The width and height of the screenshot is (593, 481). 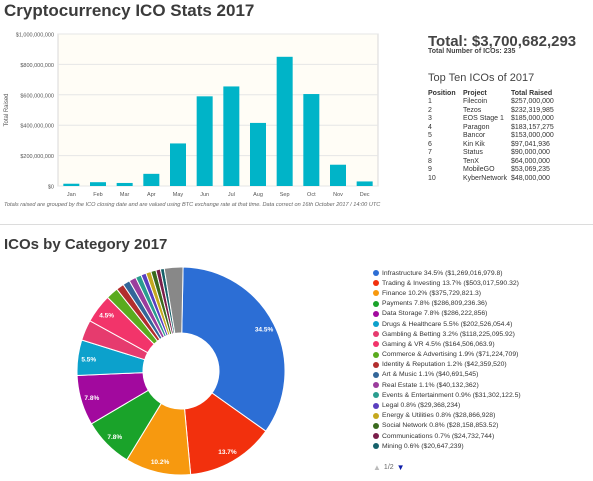 What do you see at coordinates (435, 314) in the screenshot?
I see `legend-label: Data Storage 7.8% ($286,222,856)` at bounding box center [435, 314].